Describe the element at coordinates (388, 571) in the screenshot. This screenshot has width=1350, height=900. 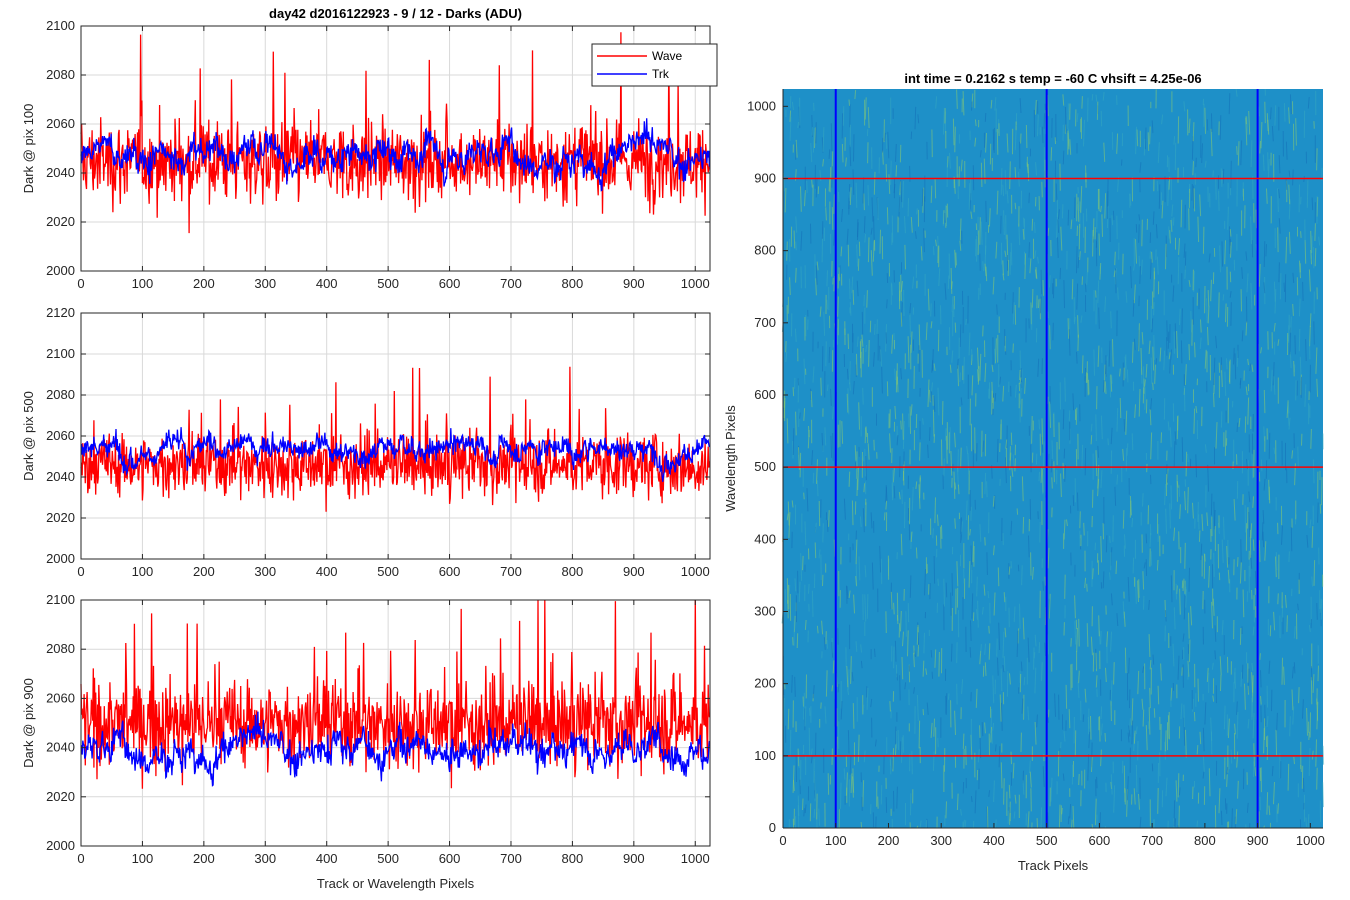
I see `x-tick-label: 500` at that location.